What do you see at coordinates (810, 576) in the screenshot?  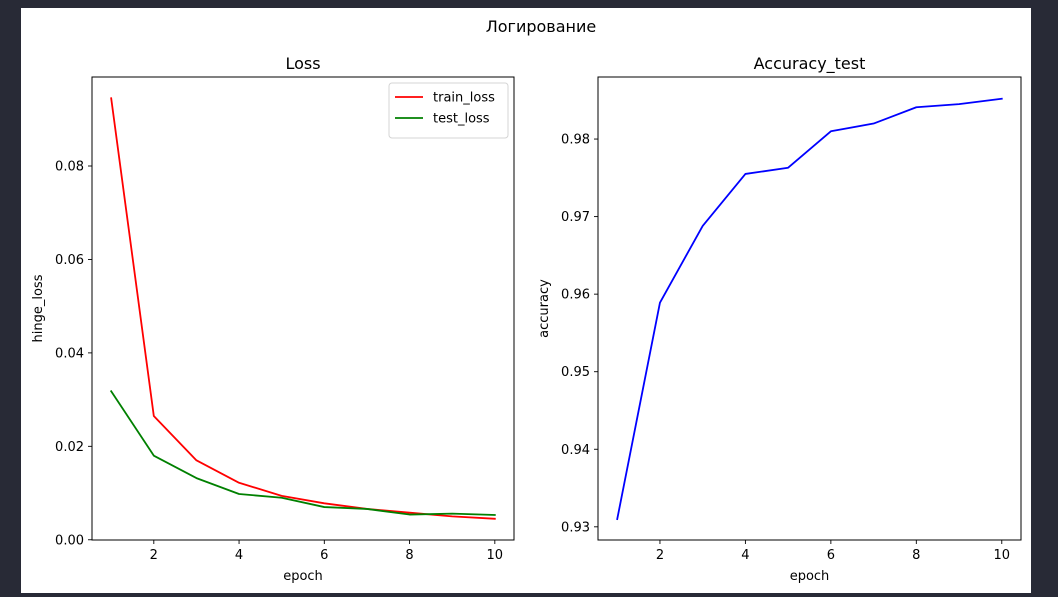 I see `accuracy-x-axis-label: epoch` at bounding box center [810, 576].